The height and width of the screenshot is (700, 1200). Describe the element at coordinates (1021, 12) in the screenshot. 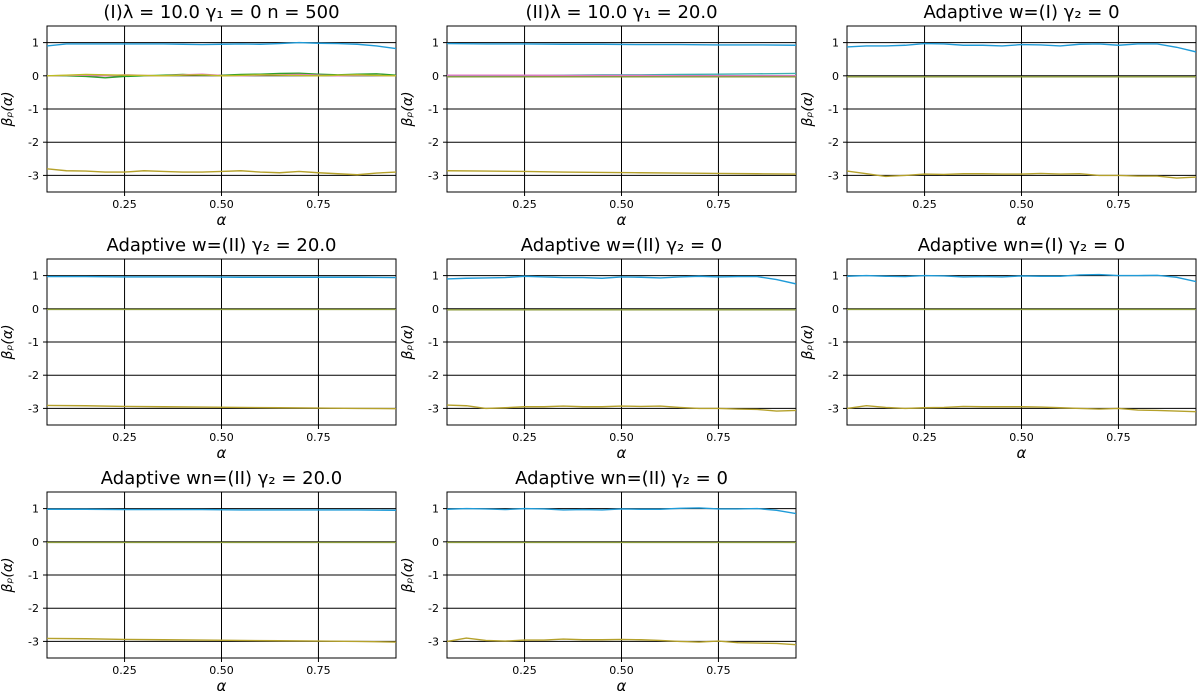

I see `panel-title: Adaptive w=(I) γ₂ = 0` at that location.